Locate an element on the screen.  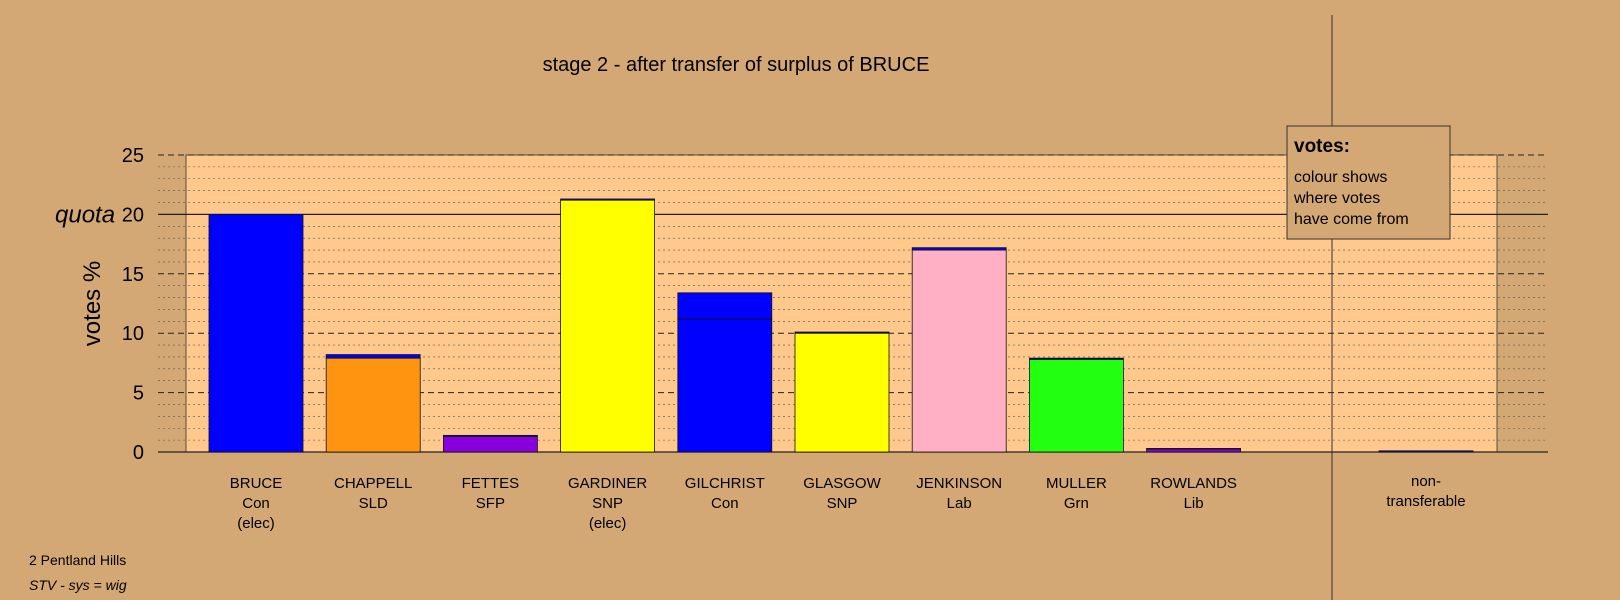
x-tick-label: SFP is located at coordinates (490, 503).